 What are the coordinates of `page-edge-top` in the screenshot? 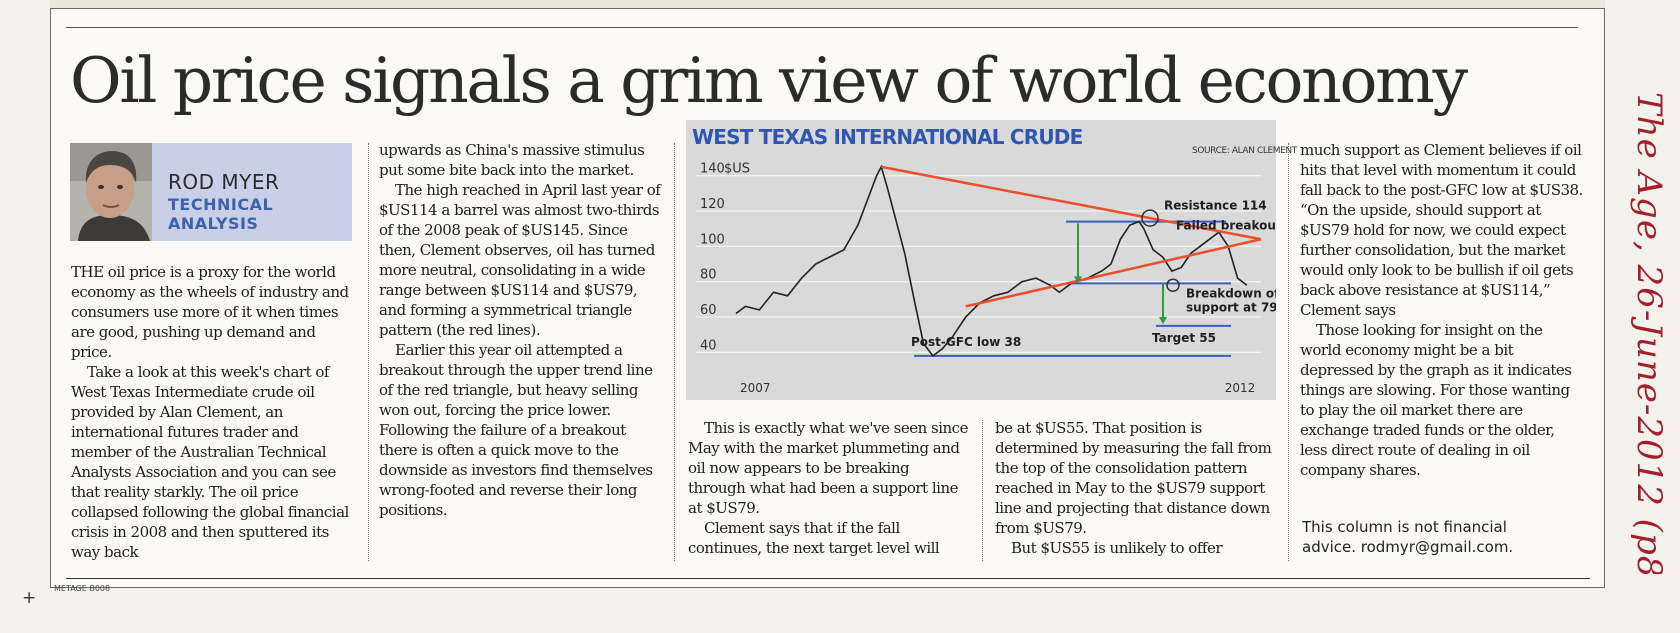 It's located at (827, 4).